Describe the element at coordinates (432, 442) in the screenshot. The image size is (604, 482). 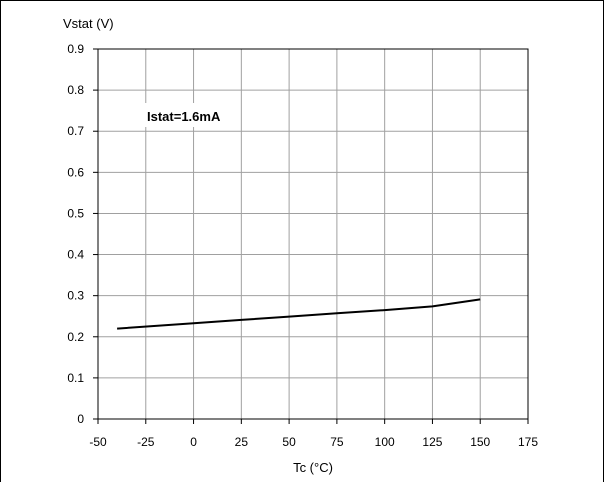
I see `x-tick-label: 125` at that location.